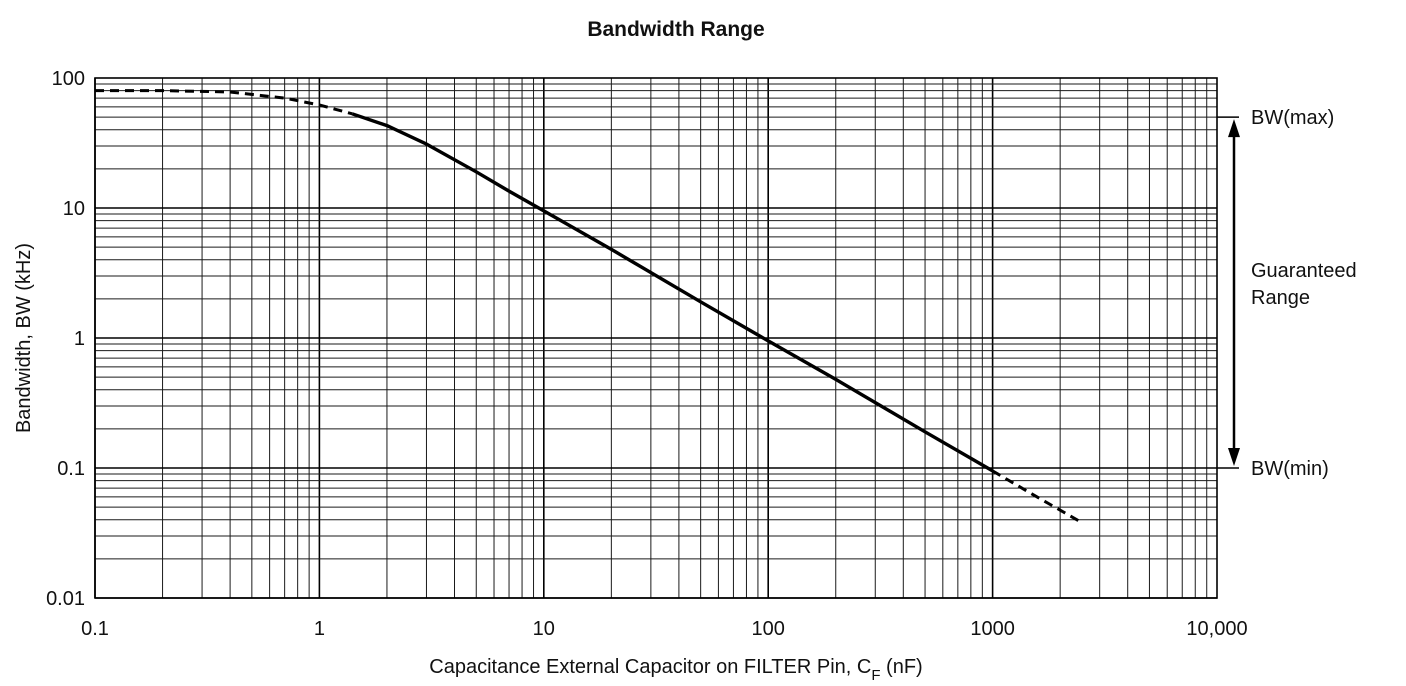  Describe the element at coordinates (1290, 469) in the screenshot. I see `bw-min-label: BW(min)` at that location.